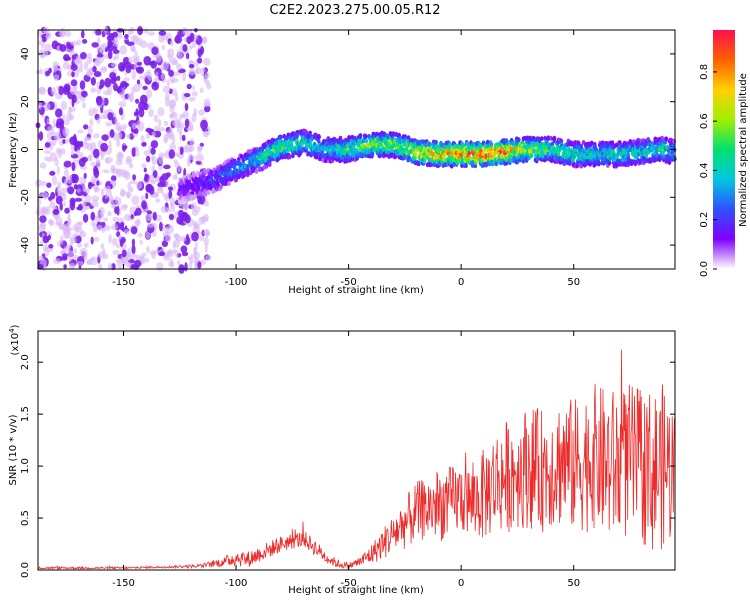 The height and width of the screenshot is (600, 750). What do you see at coordinates (25, 149) in the screenshot?
I see `spectrogram-y-tick-label: 0` at bounding box center [25, 149].